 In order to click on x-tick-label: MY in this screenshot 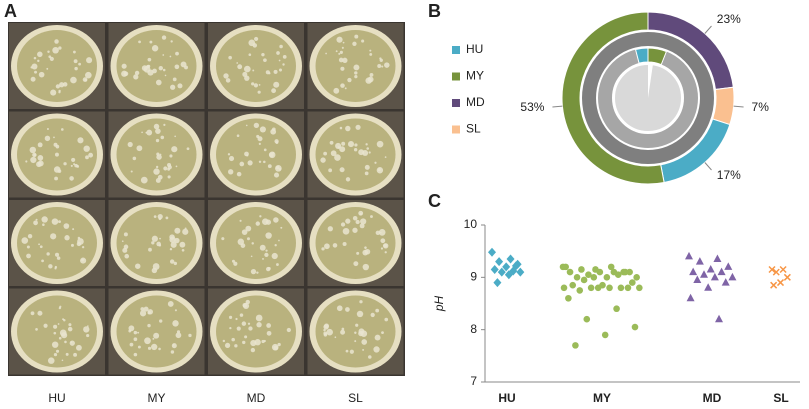, I will do `click(602, 398)`.